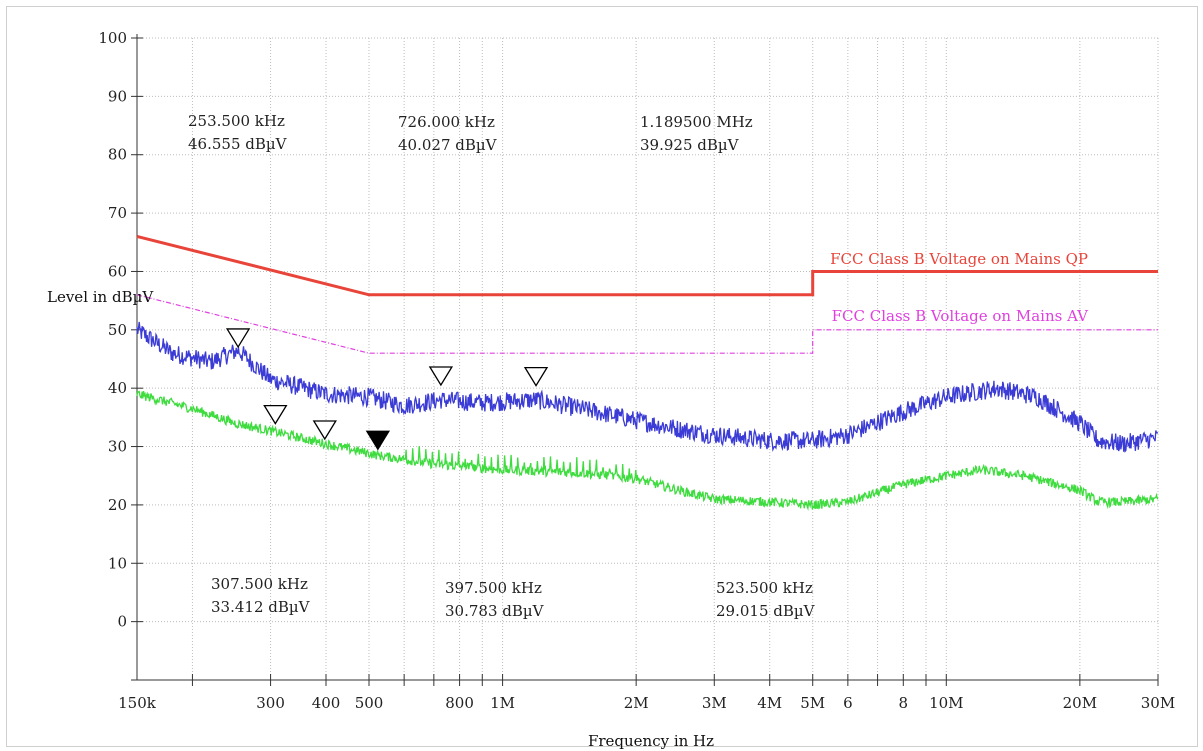 The width and height of the screenshot is (1203, 751). What do you see at coordinates (696, 122) in the screenshot?
I see `marker-frequency: 1.189500 MHz` at bounding box center [696, 122].